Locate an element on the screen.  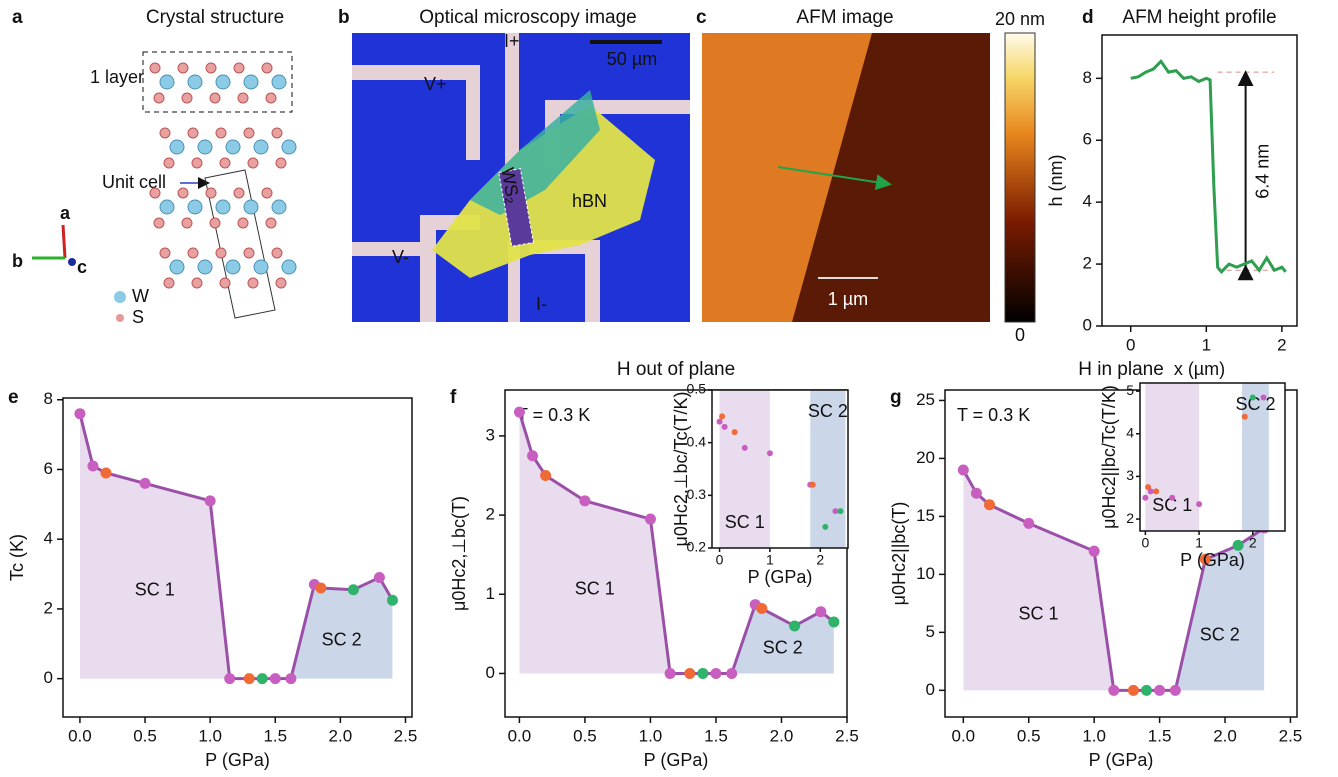
layer-box is located at coordinates (217, 82).